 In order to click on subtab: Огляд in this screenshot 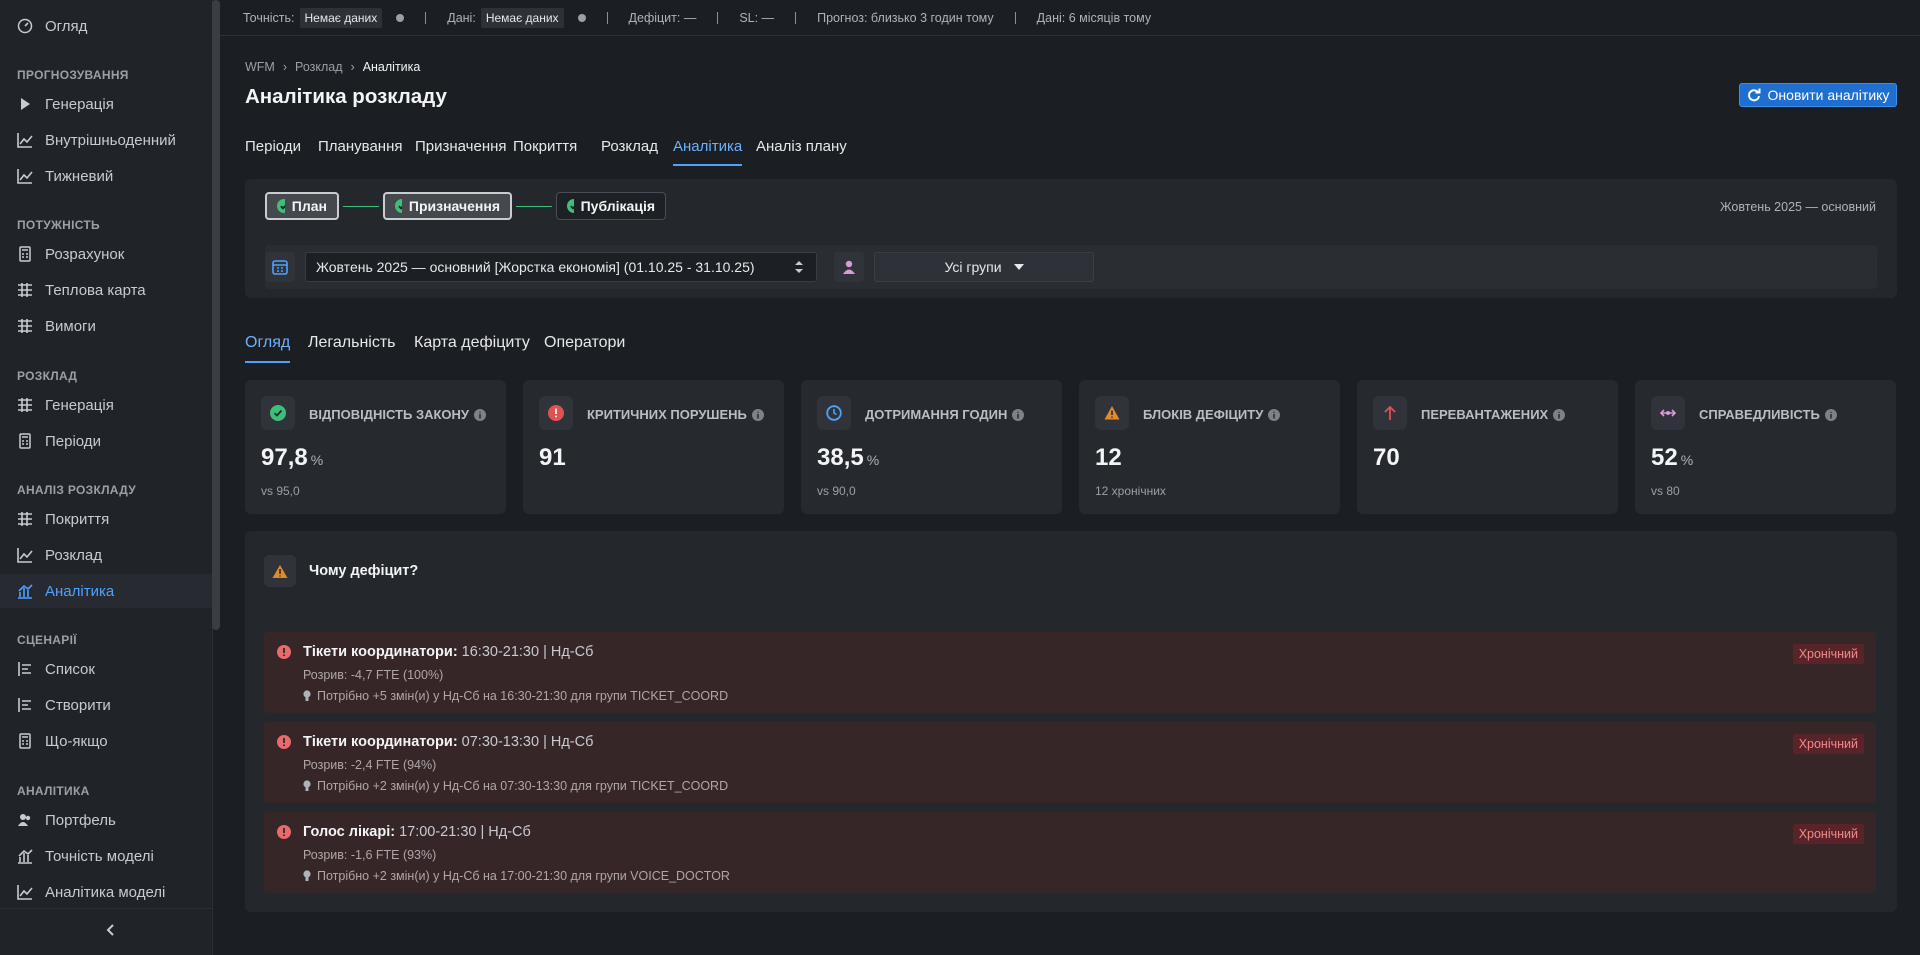, I will do `click(268, 348)`.